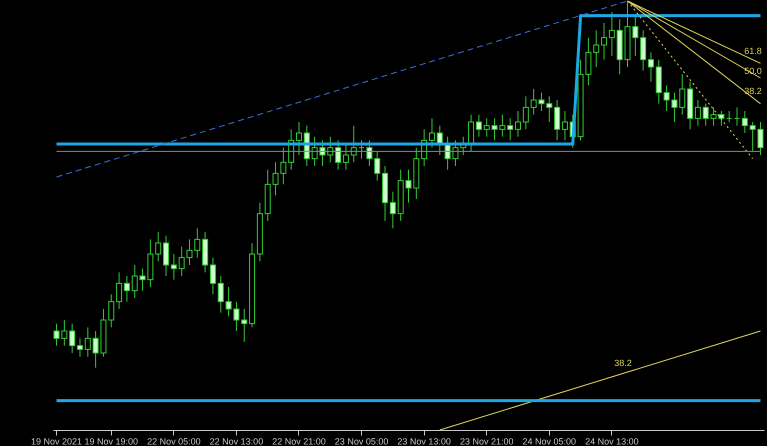 Image resolution: width=767 pixels, height=446 pixels. What do you see at coordinates (424, 441) in the screenshot?
I see `x-tick-label: 23 Nov 13:00` at bounding box center [424, 441].